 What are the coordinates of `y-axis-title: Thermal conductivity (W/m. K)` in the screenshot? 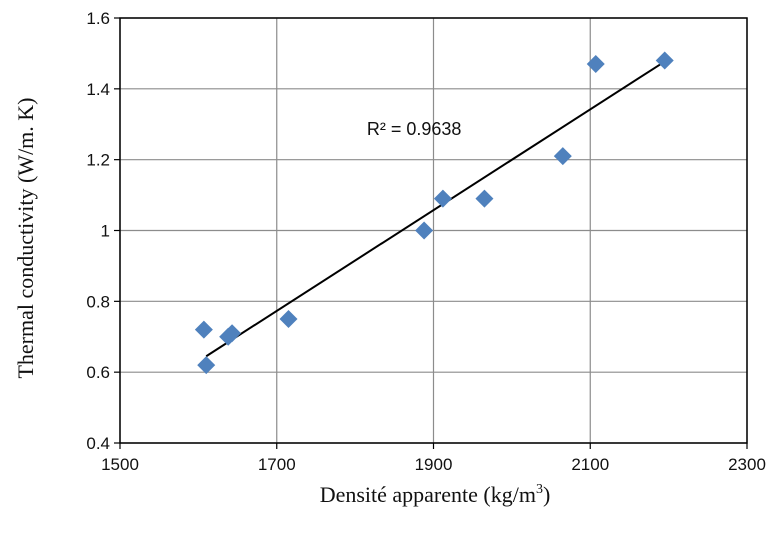 It's located at (25, 237).